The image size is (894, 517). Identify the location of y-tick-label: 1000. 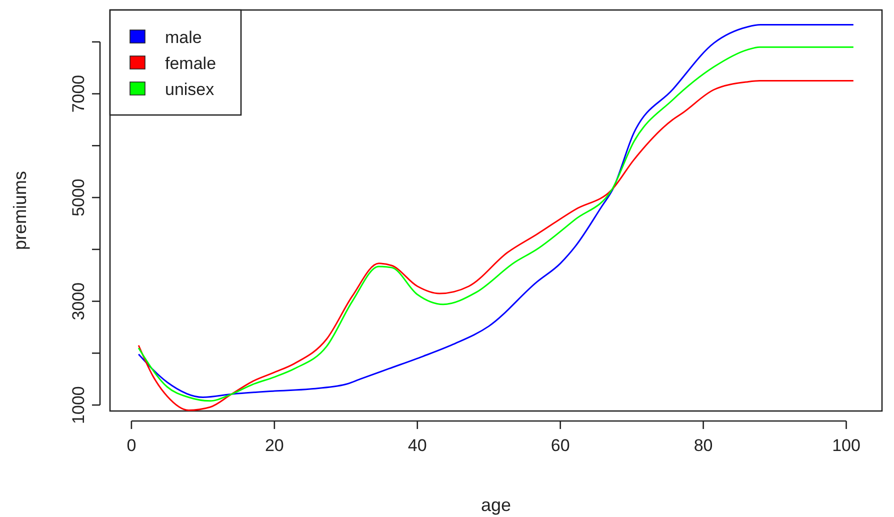
(78, 405).